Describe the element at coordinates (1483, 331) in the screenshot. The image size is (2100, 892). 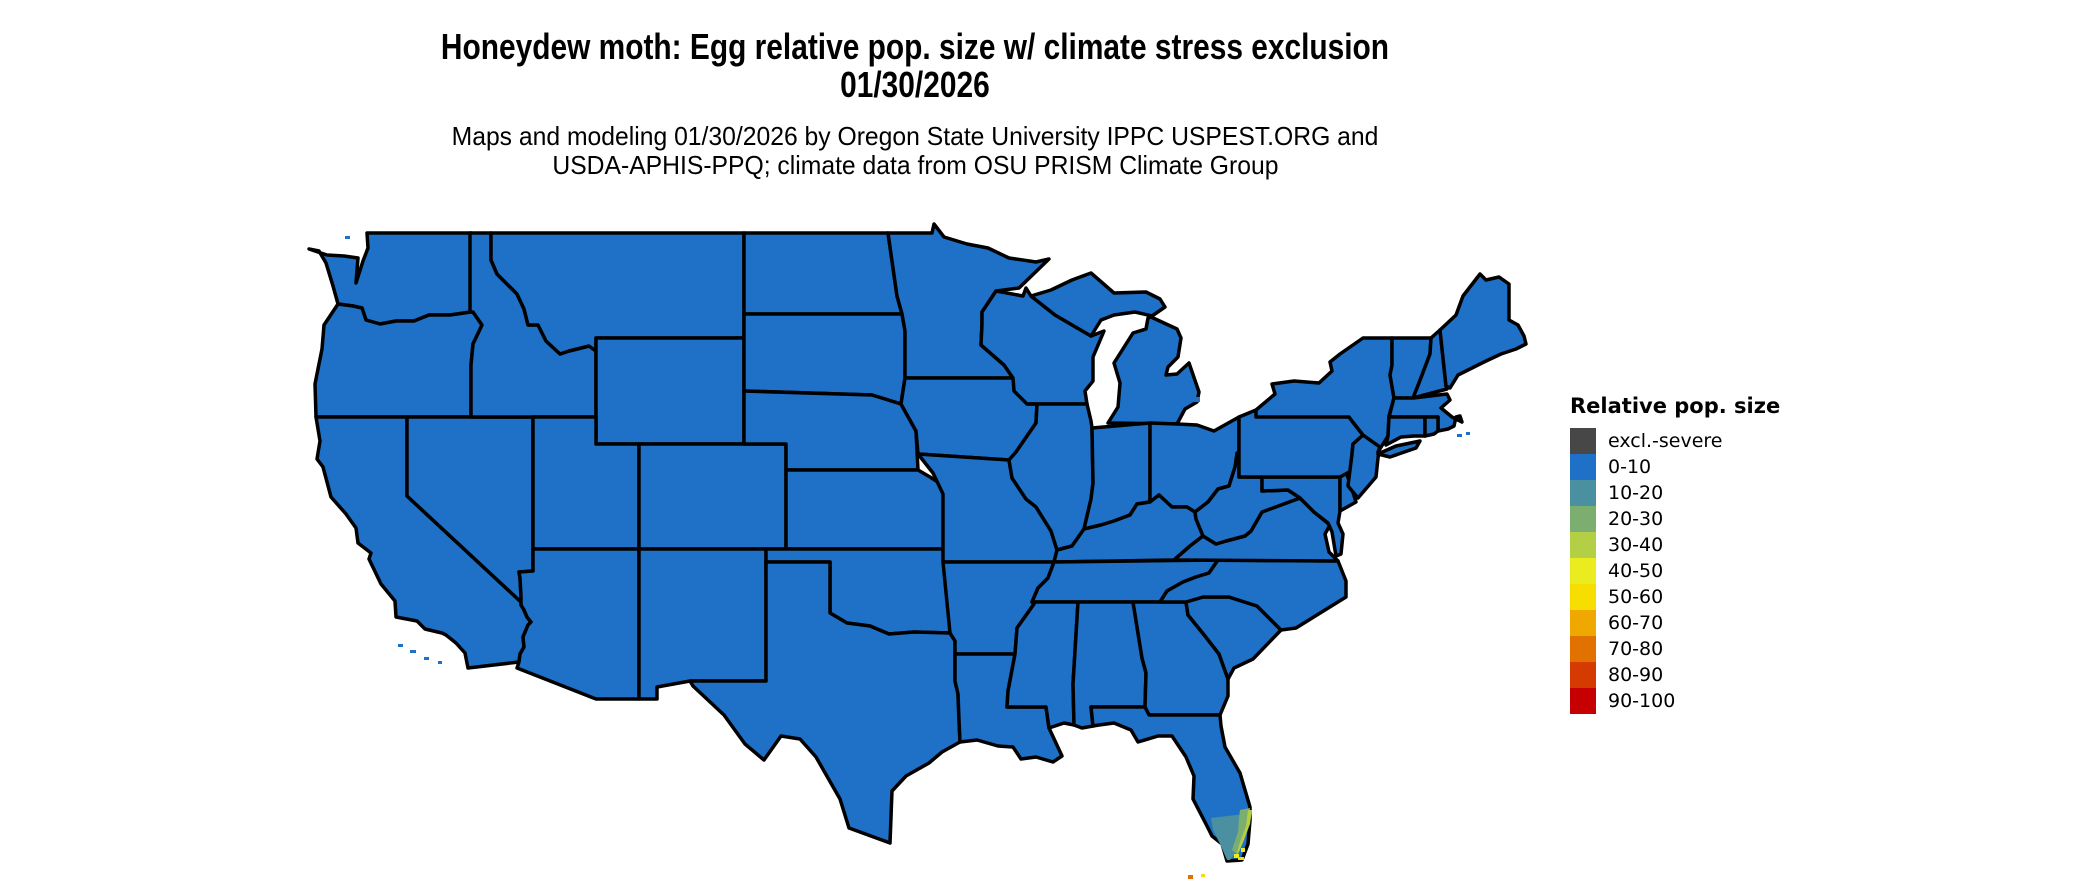
I see `state-maine` at that location.